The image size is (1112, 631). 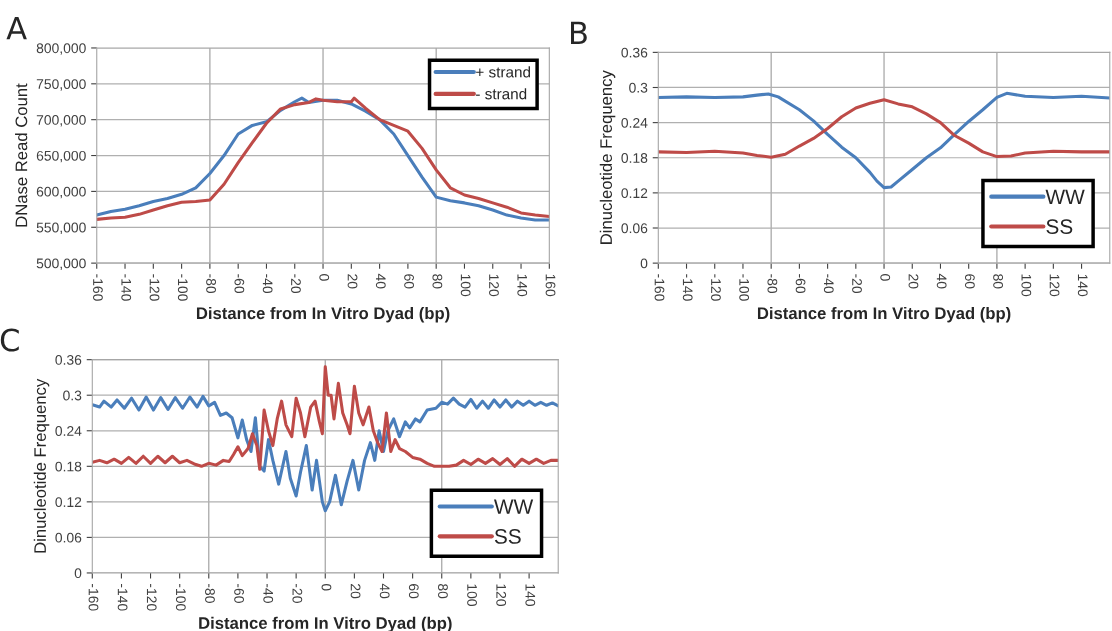 I want to click on y-tick-label: 650,000, so click(x=61, y=156).